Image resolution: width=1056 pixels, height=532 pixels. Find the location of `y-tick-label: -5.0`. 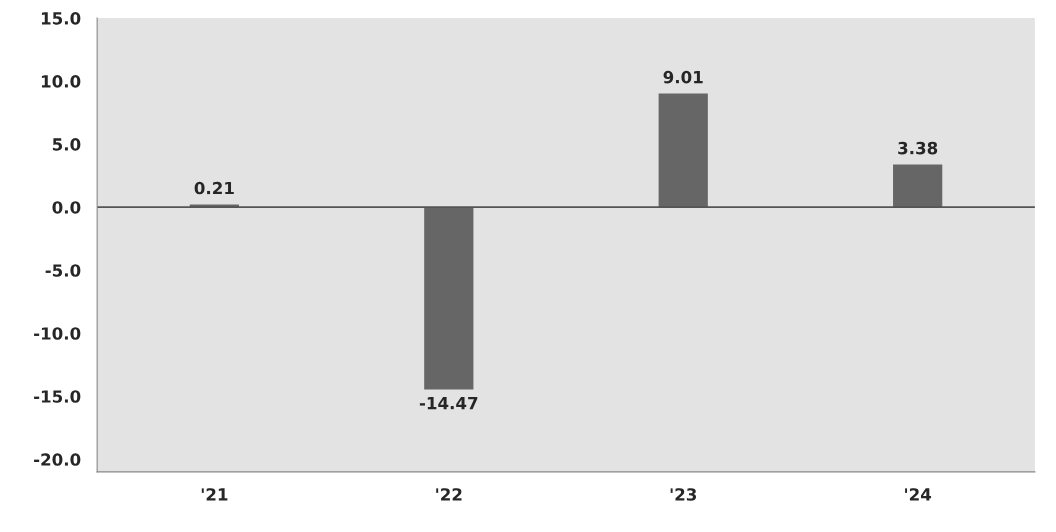

y-tick-label: -5.0 is located at coordinates (63, 270).